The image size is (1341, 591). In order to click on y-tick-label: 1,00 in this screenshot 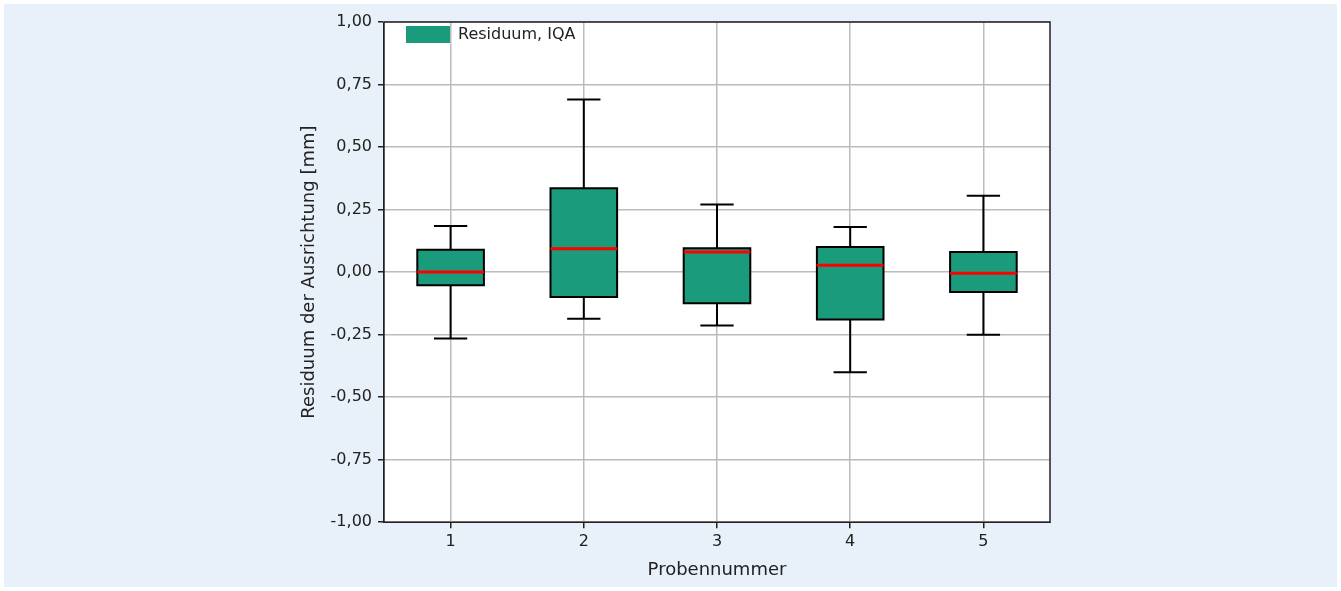, I will do `click(354, 21)`.